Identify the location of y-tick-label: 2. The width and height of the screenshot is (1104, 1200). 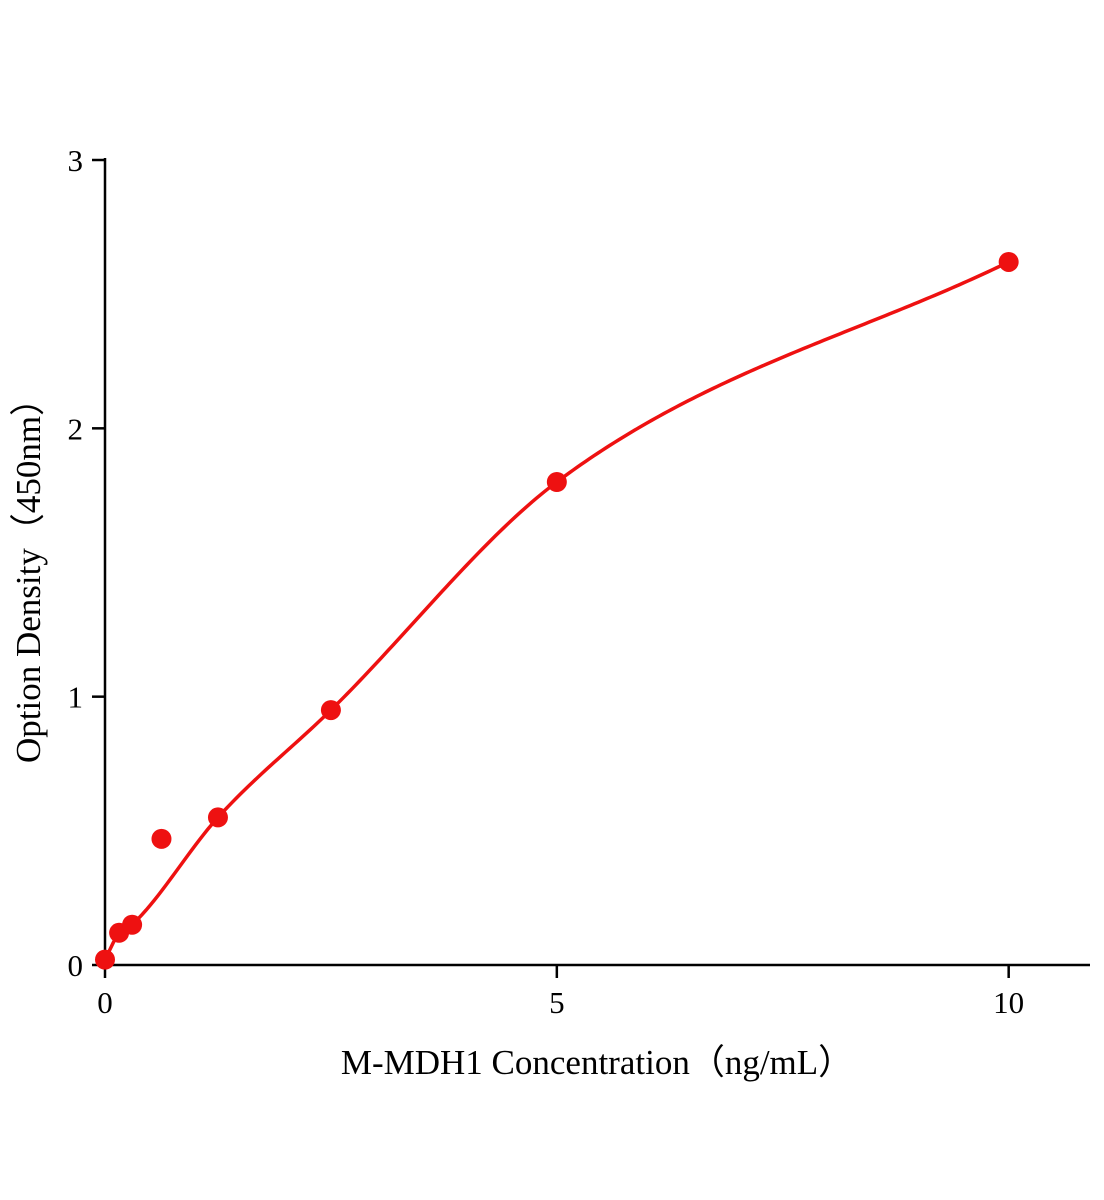
(76, 428).